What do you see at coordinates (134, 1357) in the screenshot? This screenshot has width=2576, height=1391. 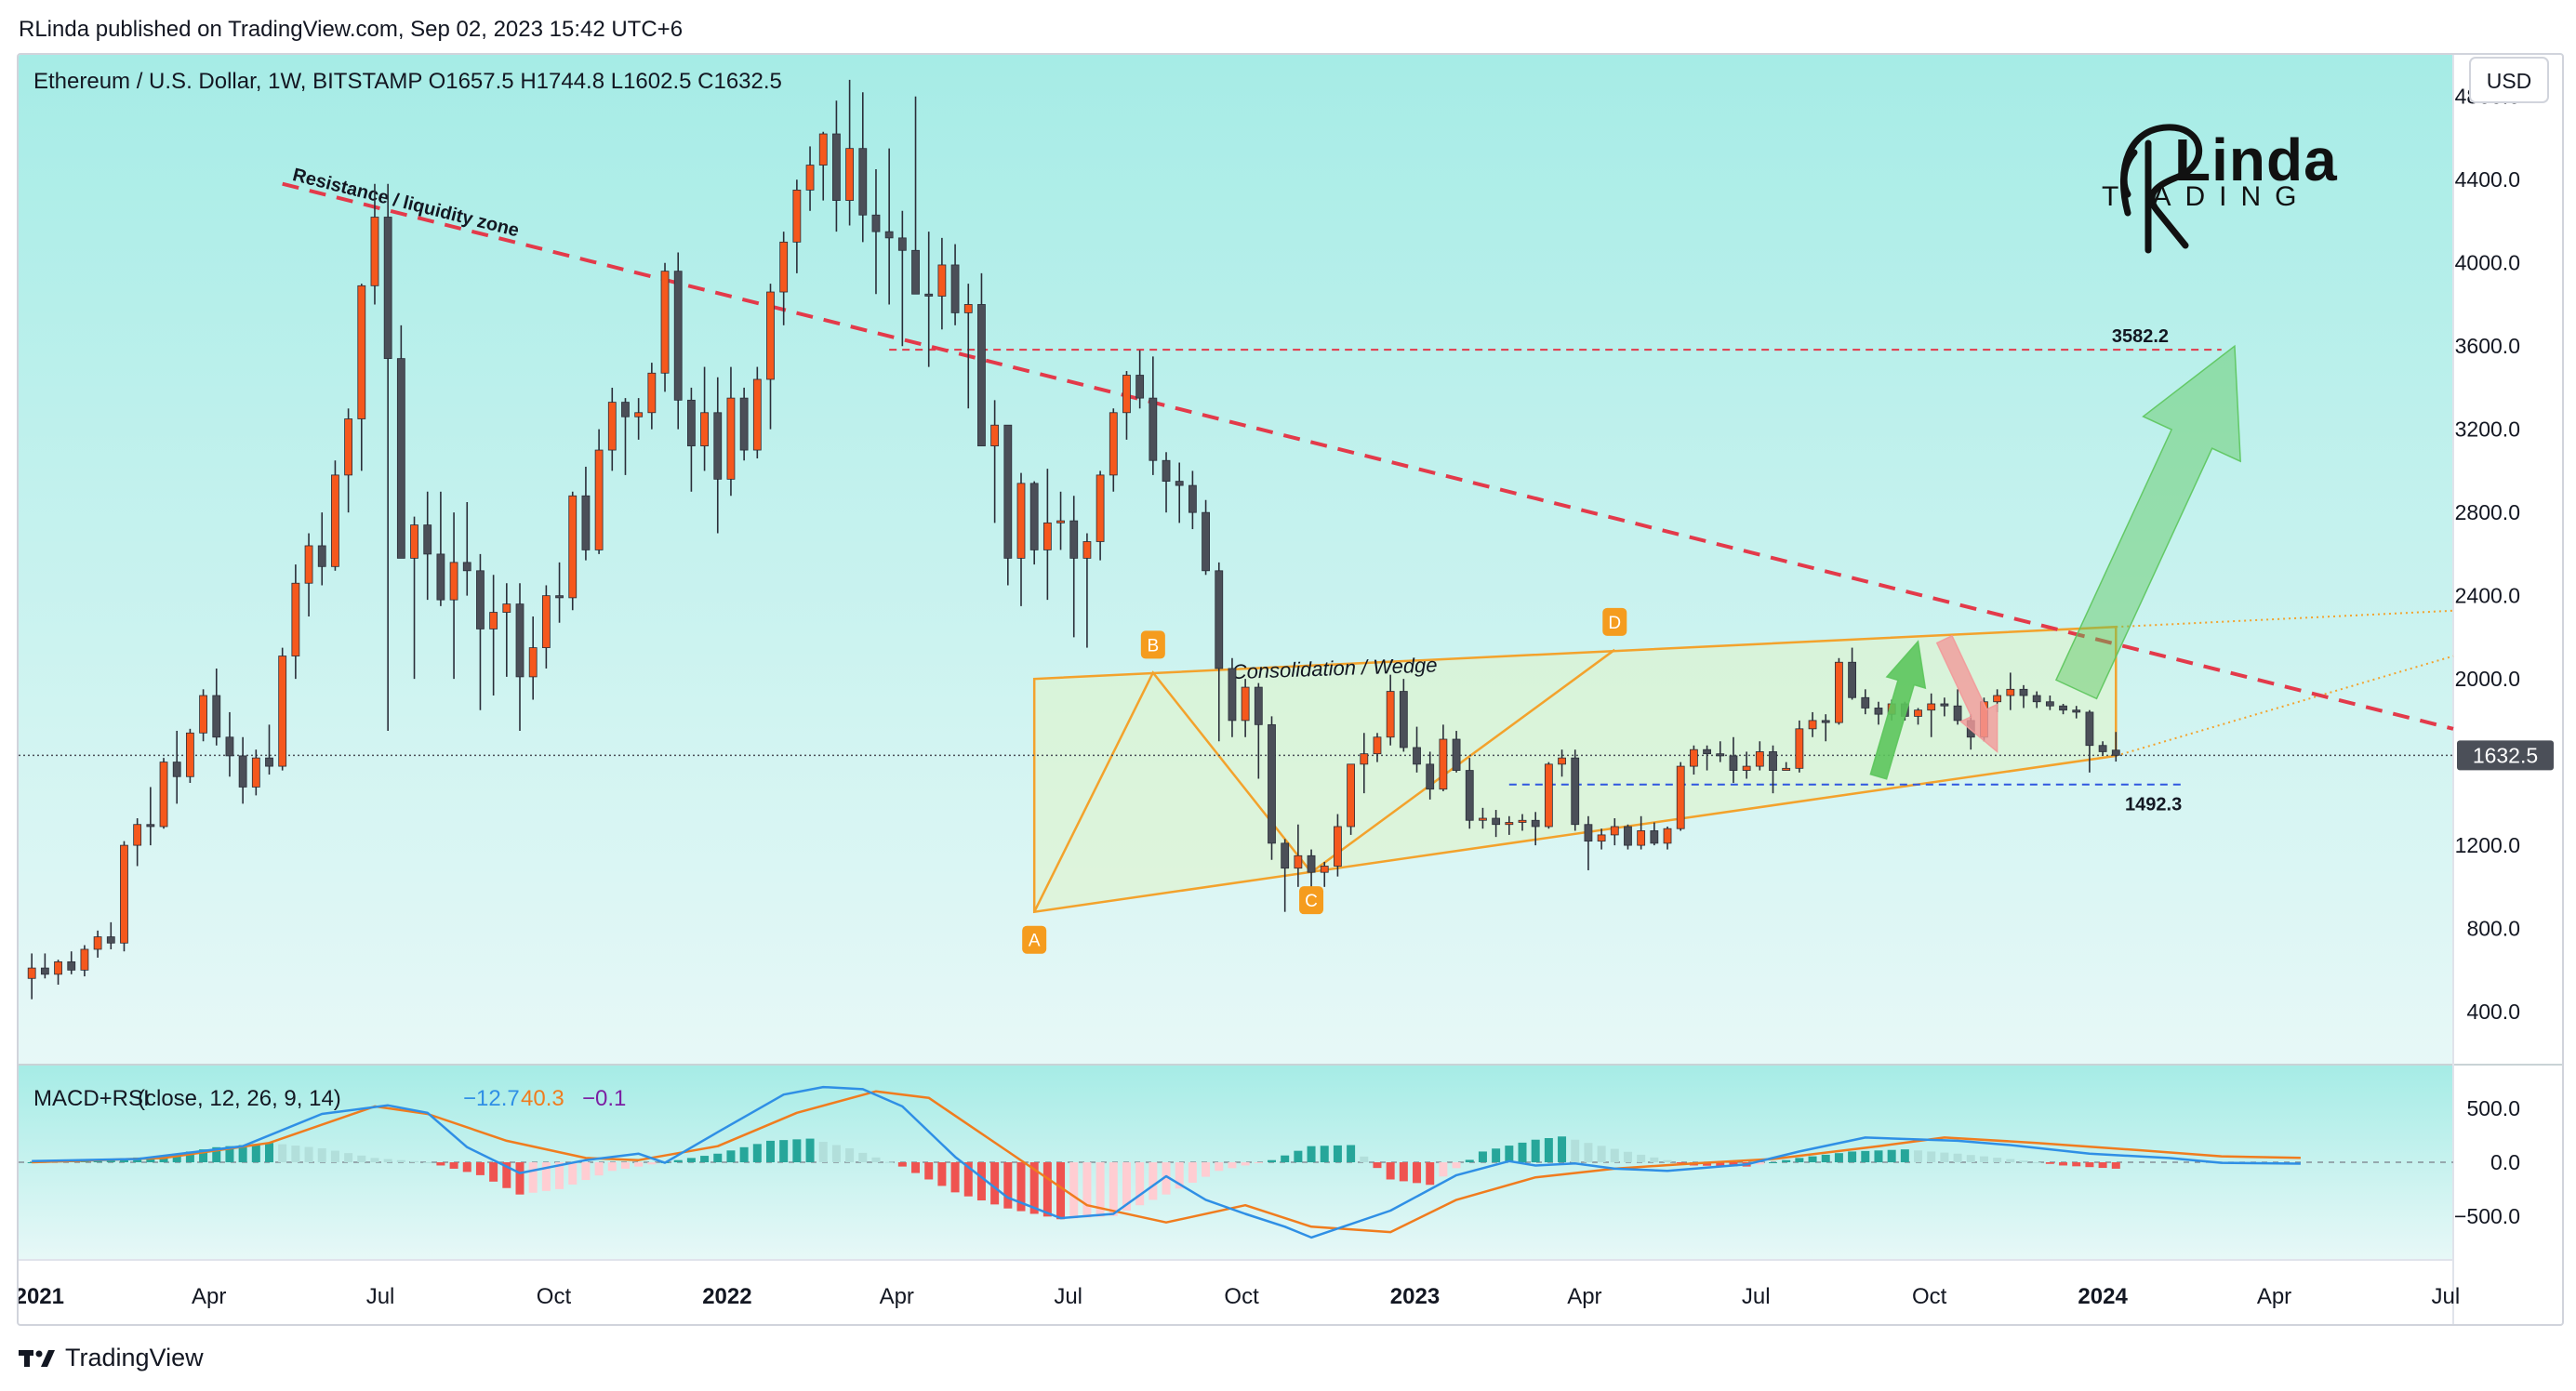 I see `tradingview-brand: TradingView` at bounding box center [134, 1357].